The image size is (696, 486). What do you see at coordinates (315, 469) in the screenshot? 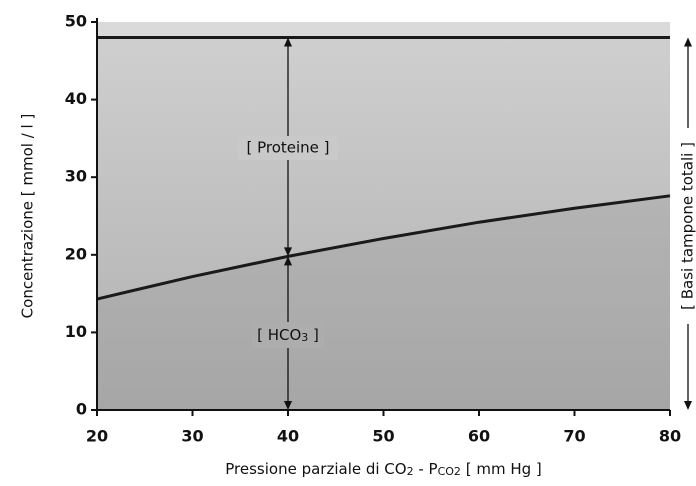
I see `text-part: Pressione parziale di CO` at bounding box center [315, 469].